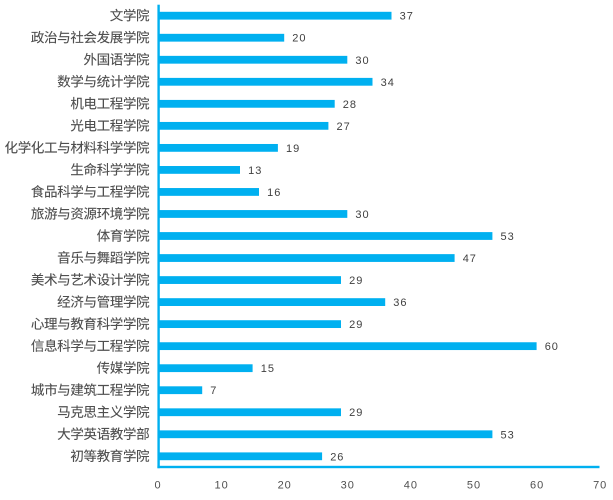  What do you see at coordinates (600, 485) in the screenshot?
I see `svg-text: 70` at bounding box center [600, 485].